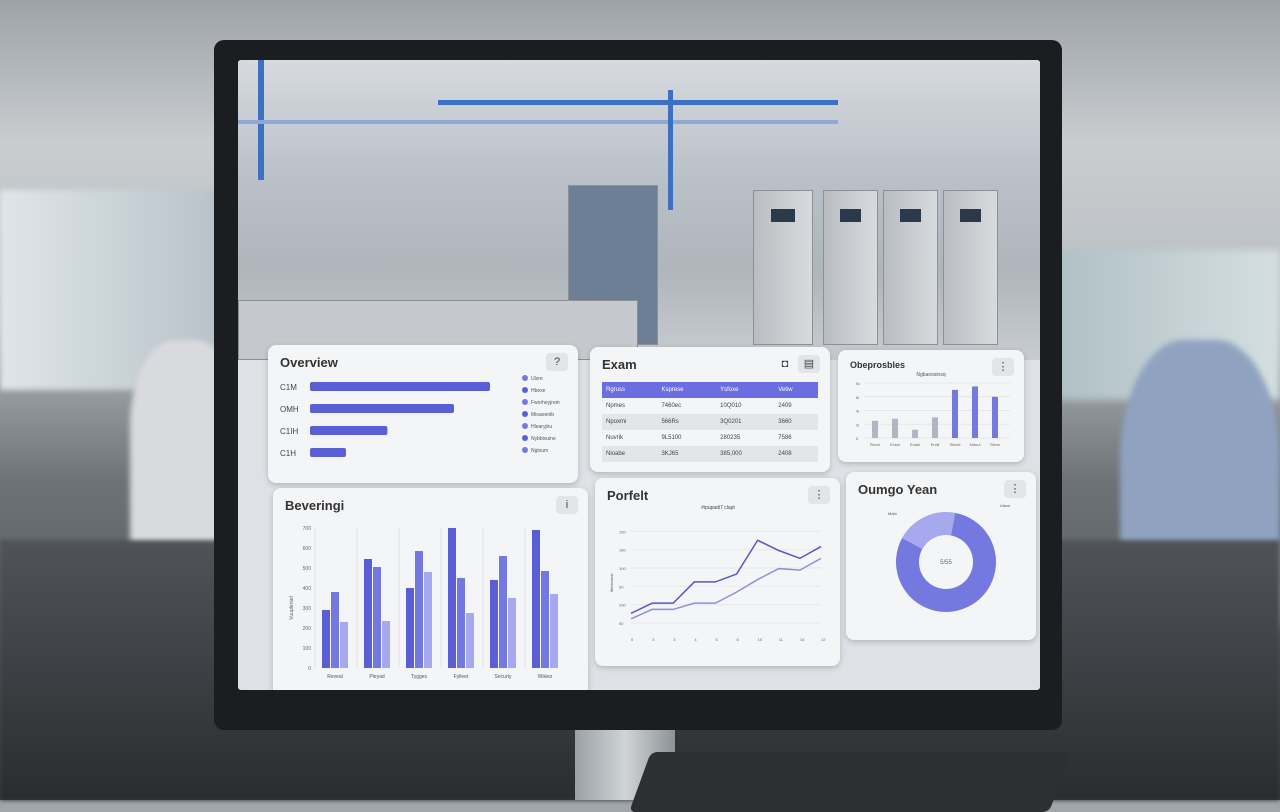  Describe the element at coordinates (377, 677) in the screenshot. I see `x-tick-label: Pleyad` at that location.